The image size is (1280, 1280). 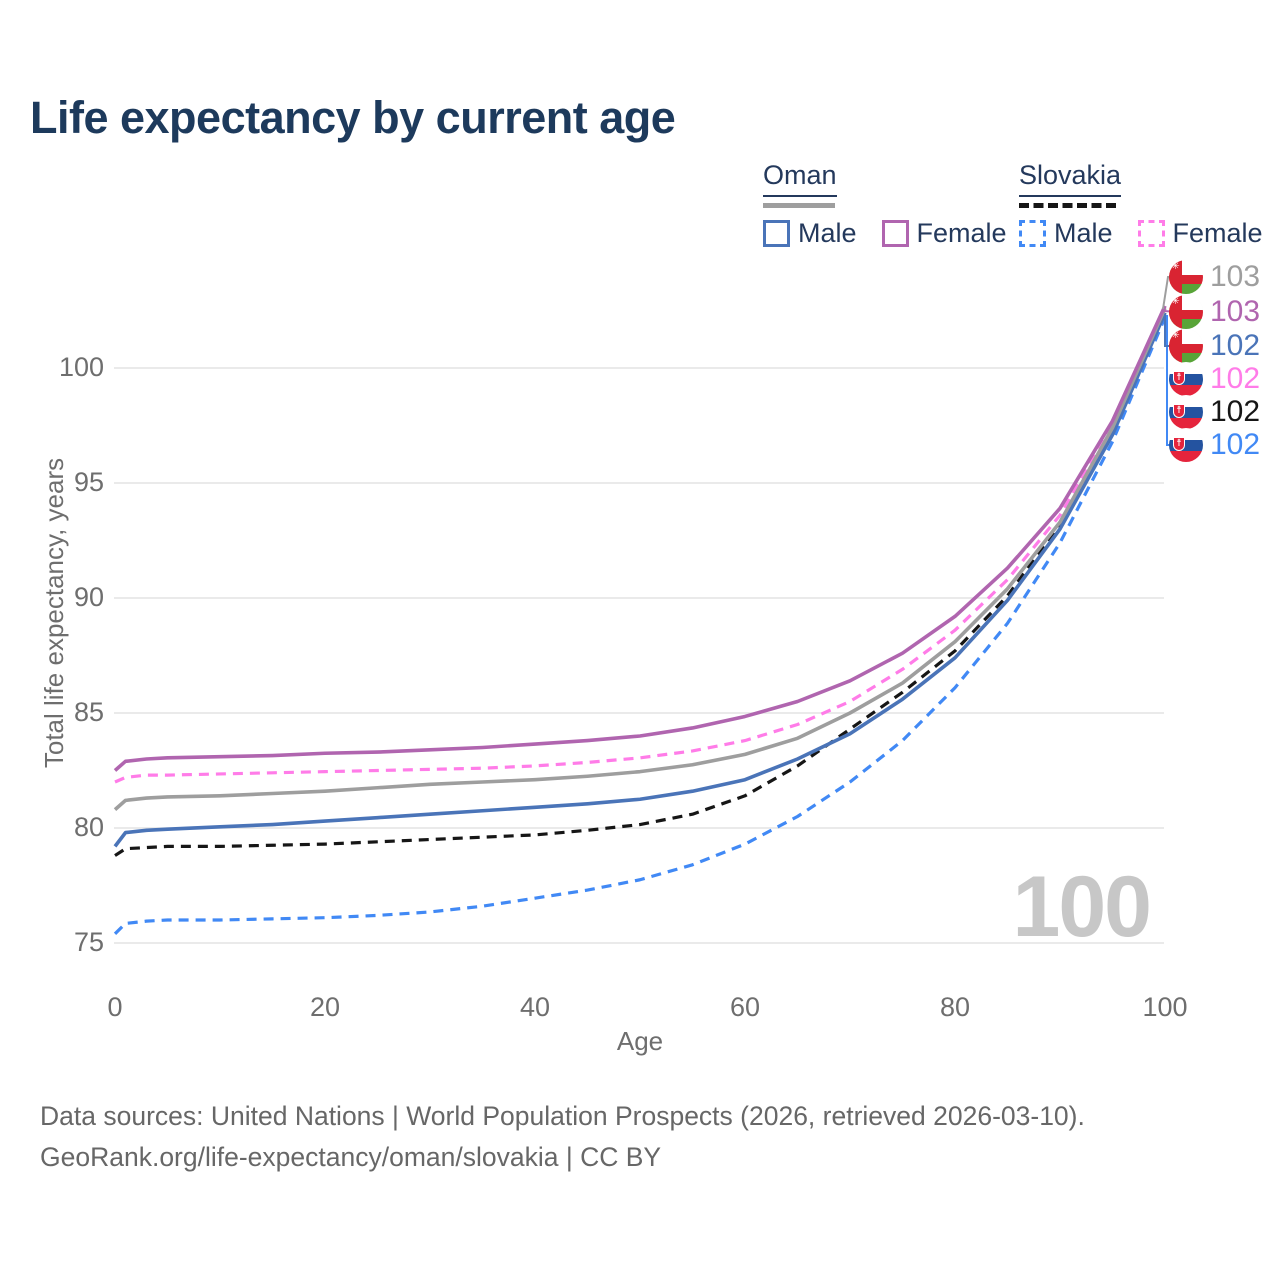 I want to click on watermark-age-100: 100, so click(x=1082, y=907).